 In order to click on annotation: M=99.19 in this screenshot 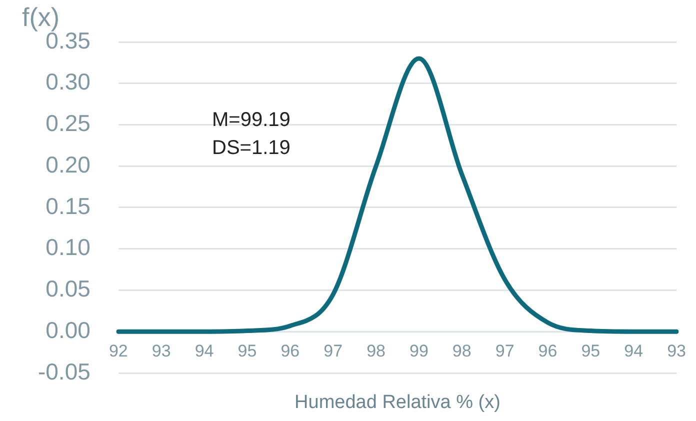, I will do `click(251, 120)`.